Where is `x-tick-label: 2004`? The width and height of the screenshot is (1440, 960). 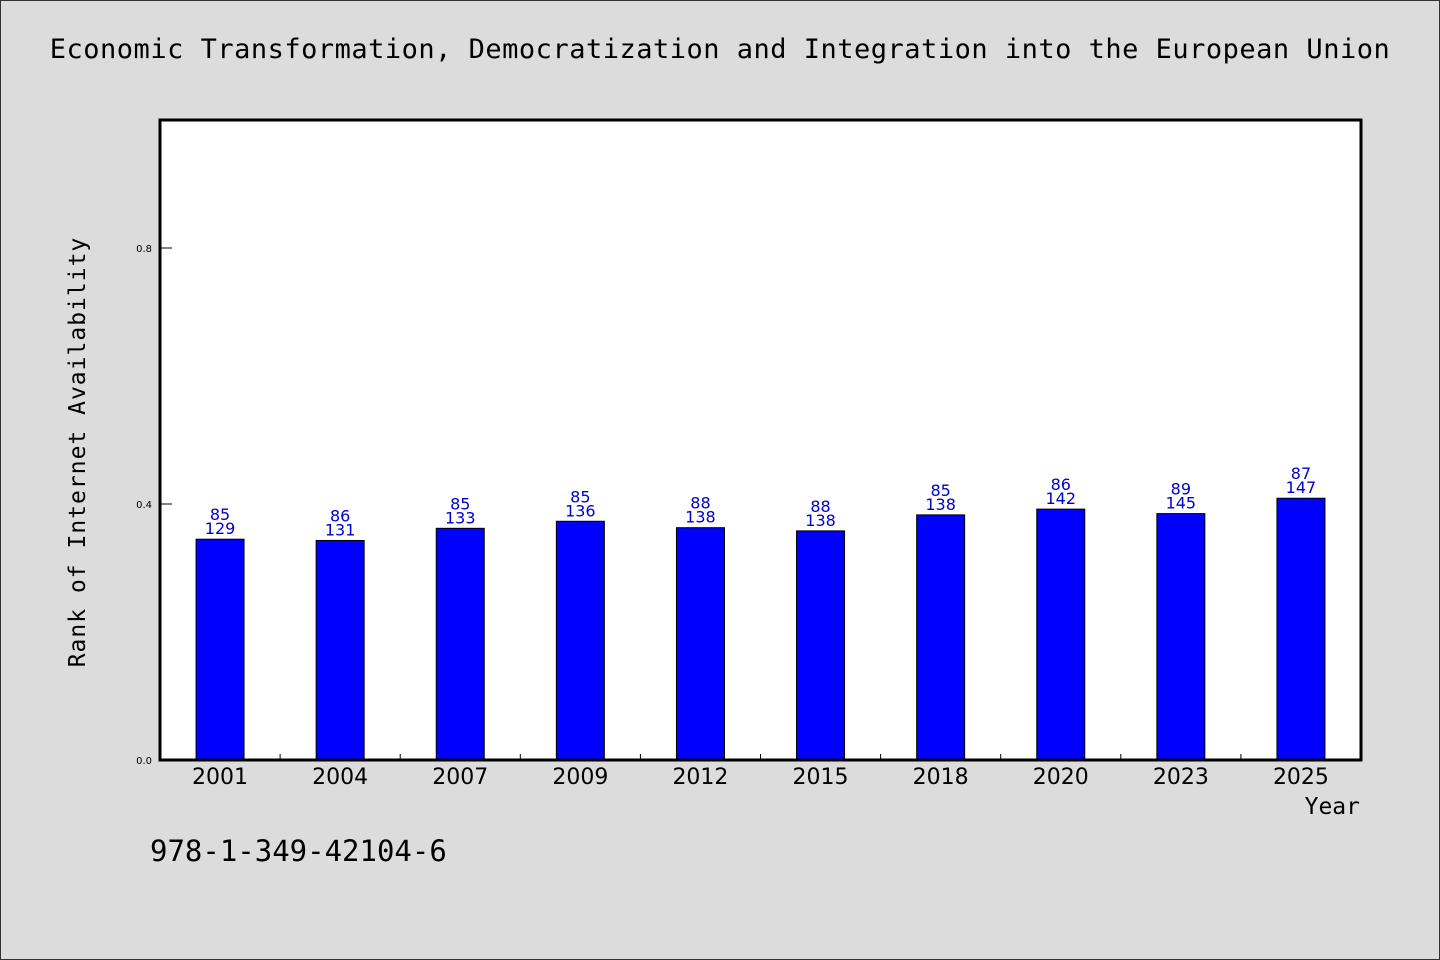 x-tick-label: 2004 is located at coordinates (340, 777).